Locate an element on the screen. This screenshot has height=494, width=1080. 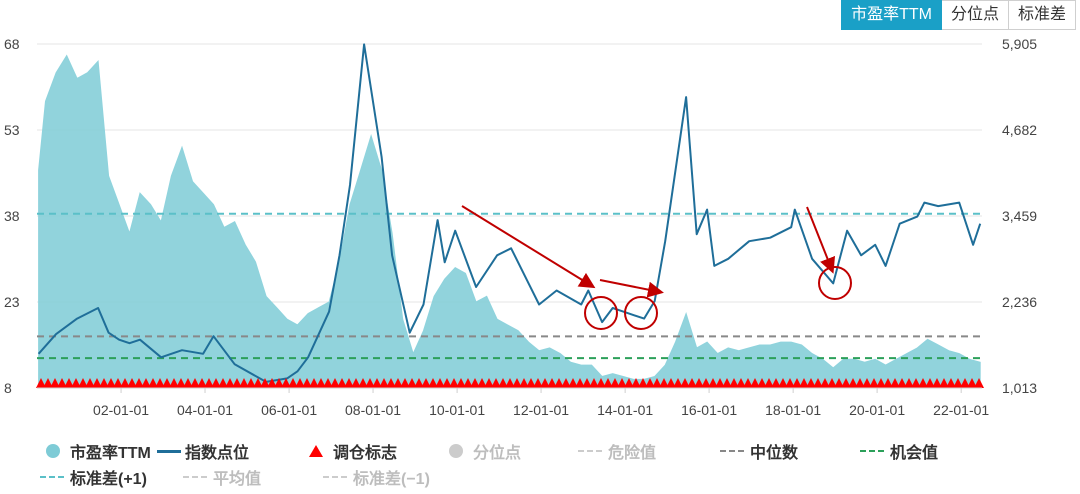
rebalance-markers is located at coordinates (510, 383).